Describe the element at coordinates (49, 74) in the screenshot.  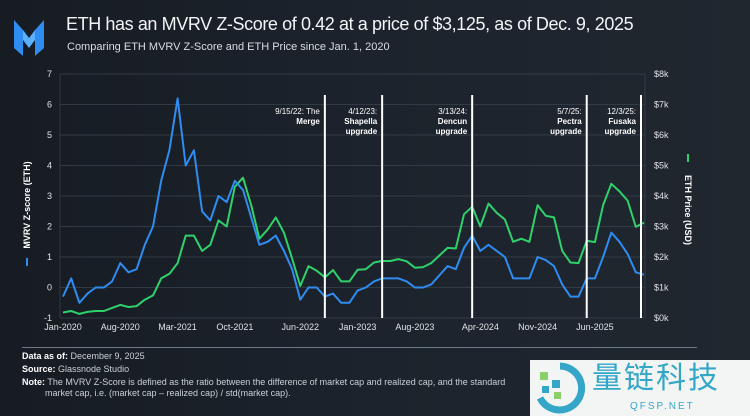
I see `y-tick-label: 7` at that location.